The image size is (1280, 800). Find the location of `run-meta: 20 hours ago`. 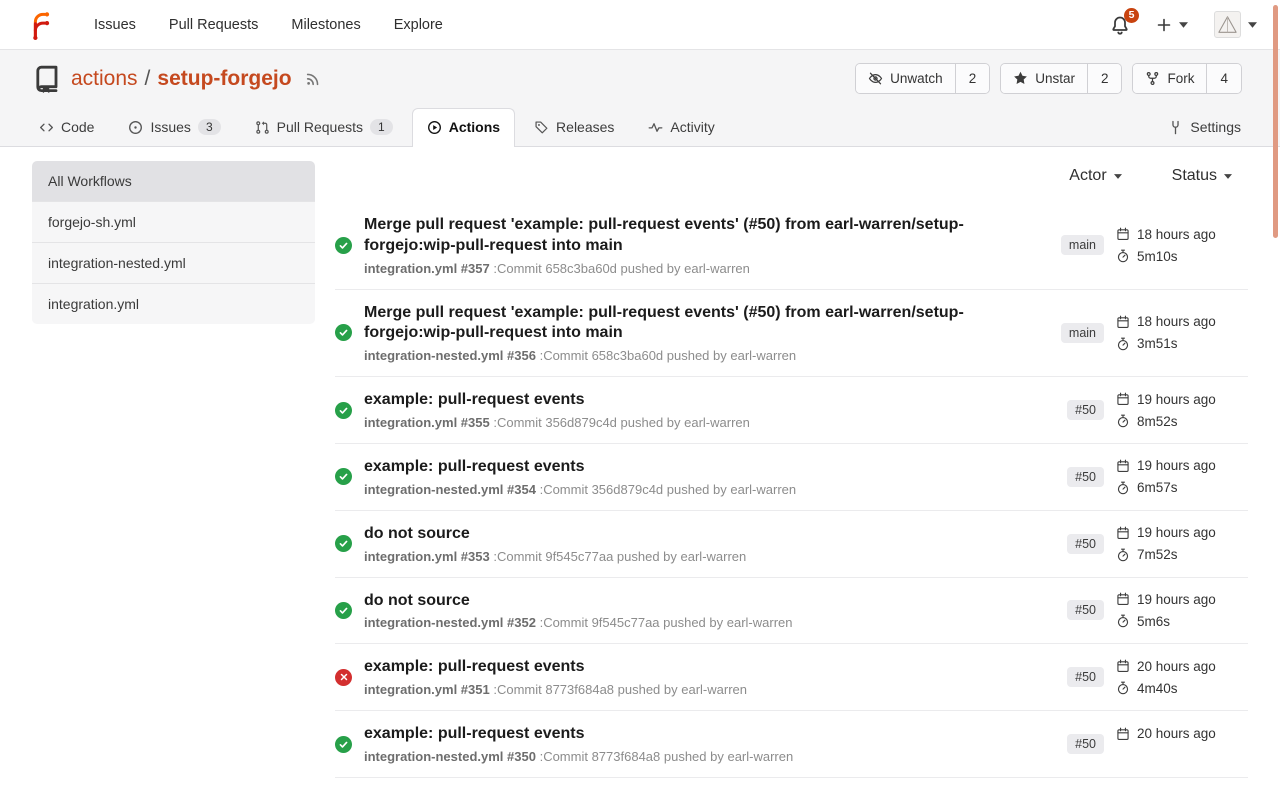

run-meta: 20 hours ago is located at coordinates (1182, 744).